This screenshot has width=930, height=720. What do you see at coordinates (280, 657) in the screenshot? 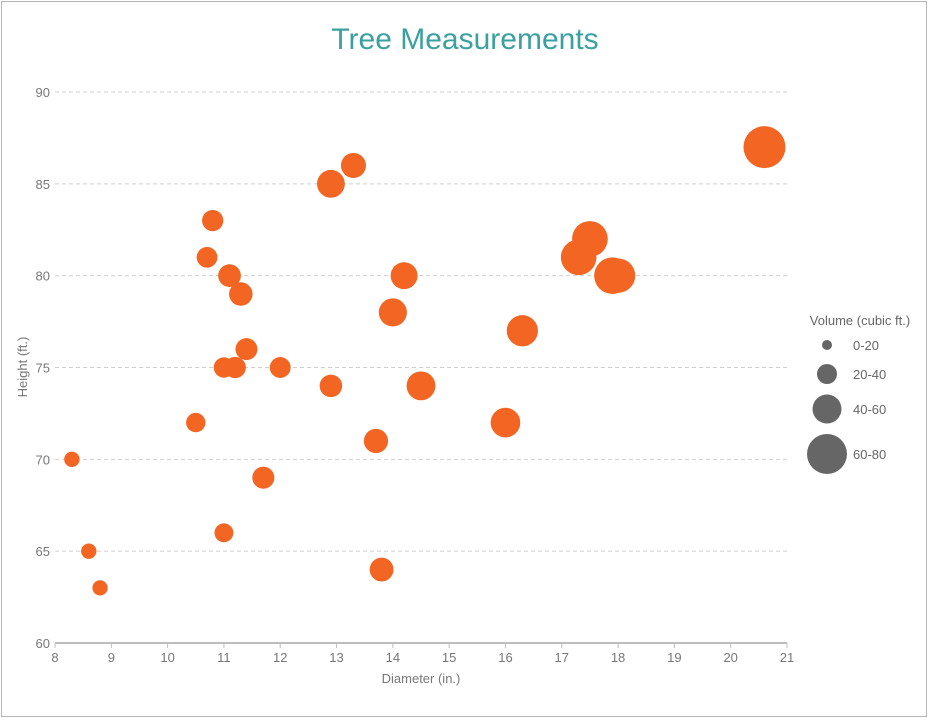
I see `x-tick-label: 12` at bounding box center [280, 657].